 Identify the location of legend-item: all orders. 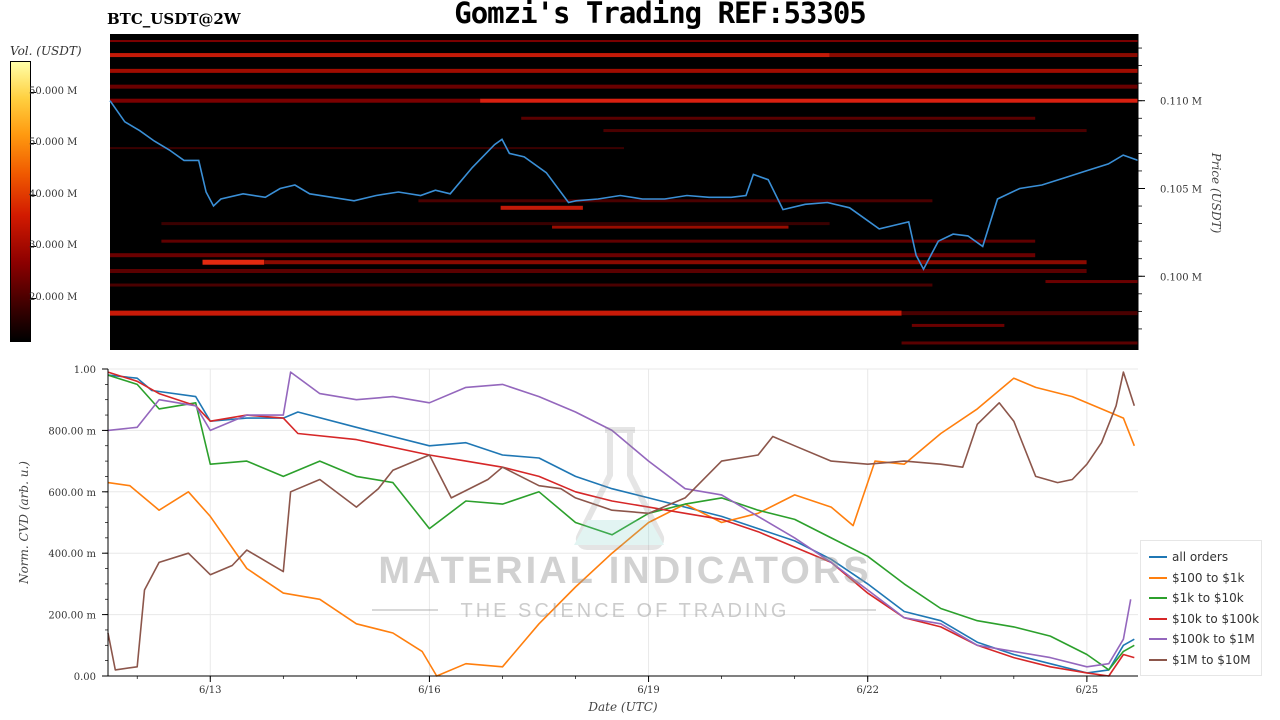
(1188, 557).